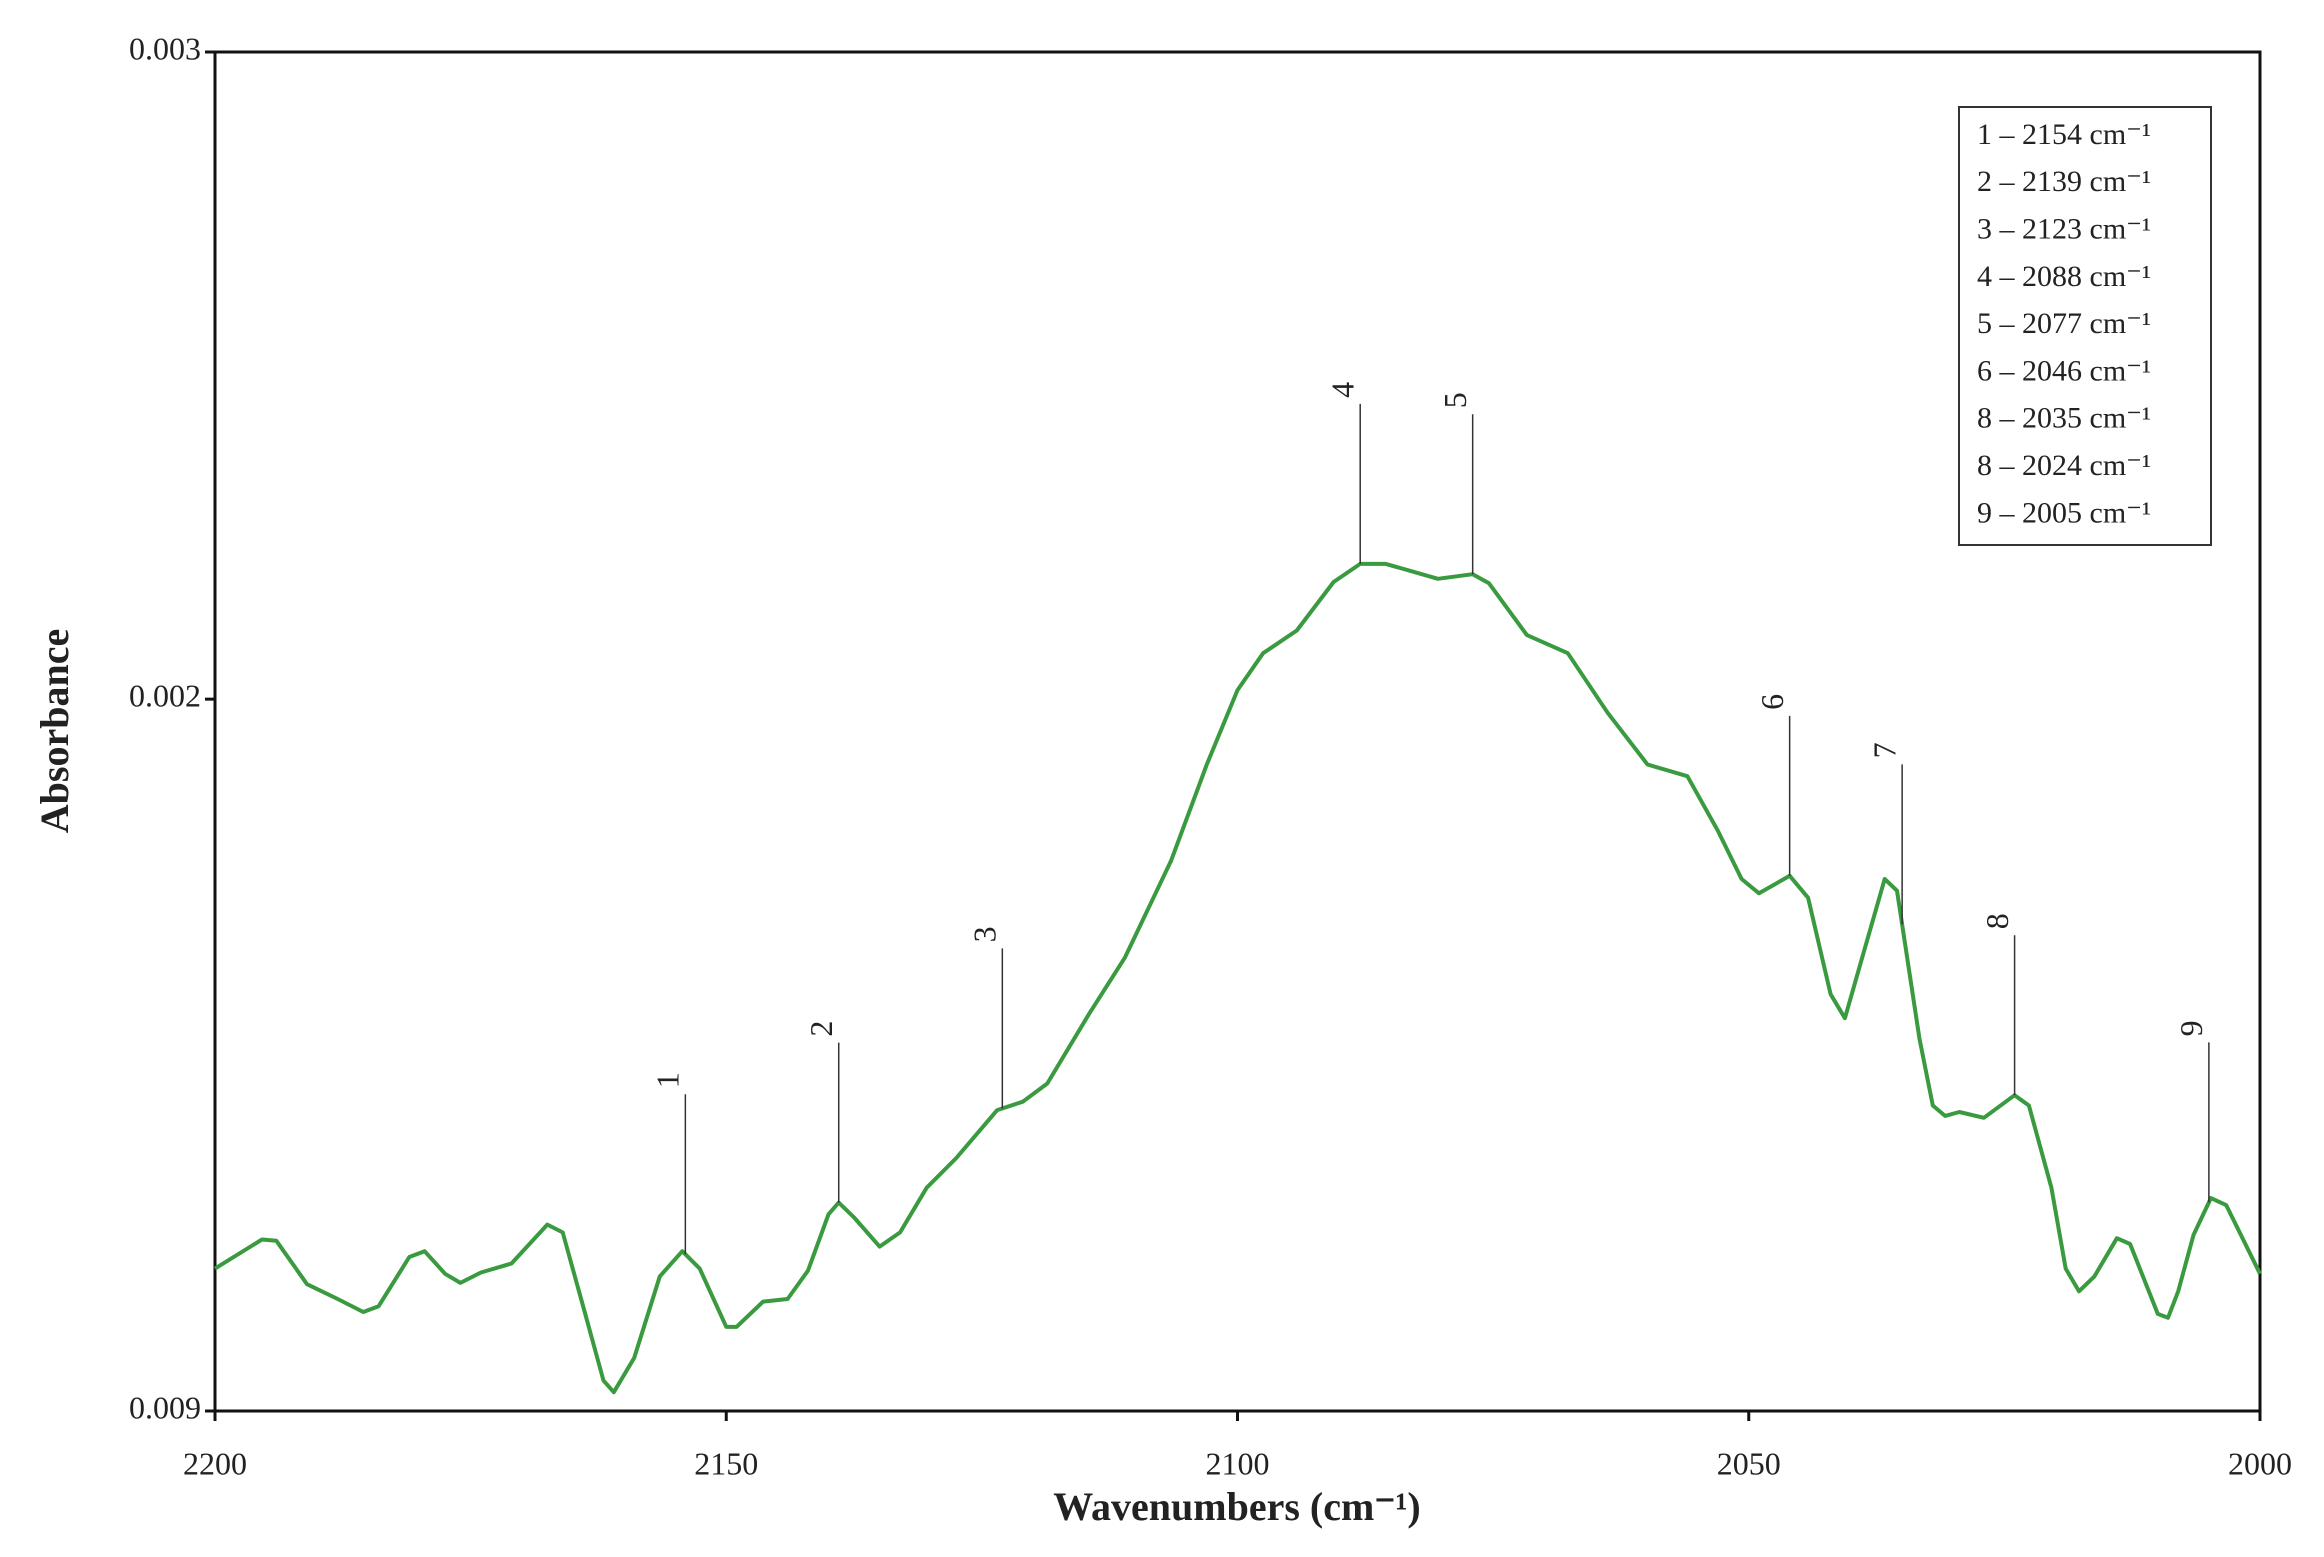  I want to click on legend-entry: 8 – 2035 cm⁻¹, so click(2064, 418).